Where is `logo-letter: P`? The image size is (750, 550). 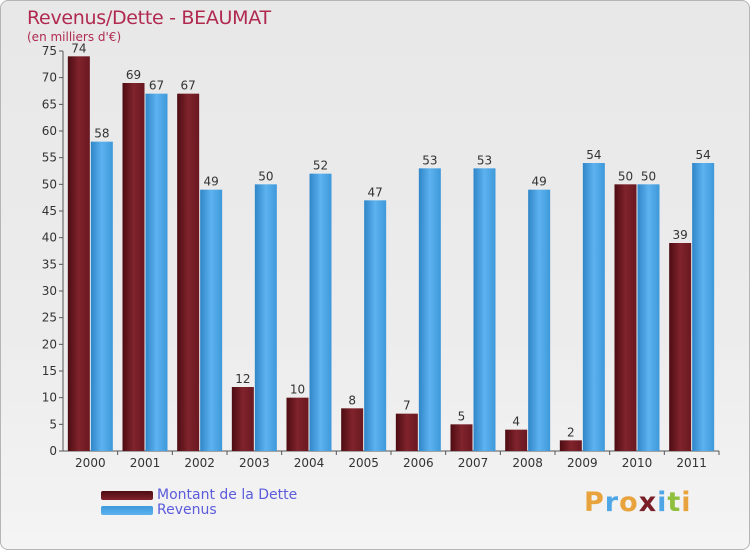 logo-letter: P is located at coordinates (594, 502).